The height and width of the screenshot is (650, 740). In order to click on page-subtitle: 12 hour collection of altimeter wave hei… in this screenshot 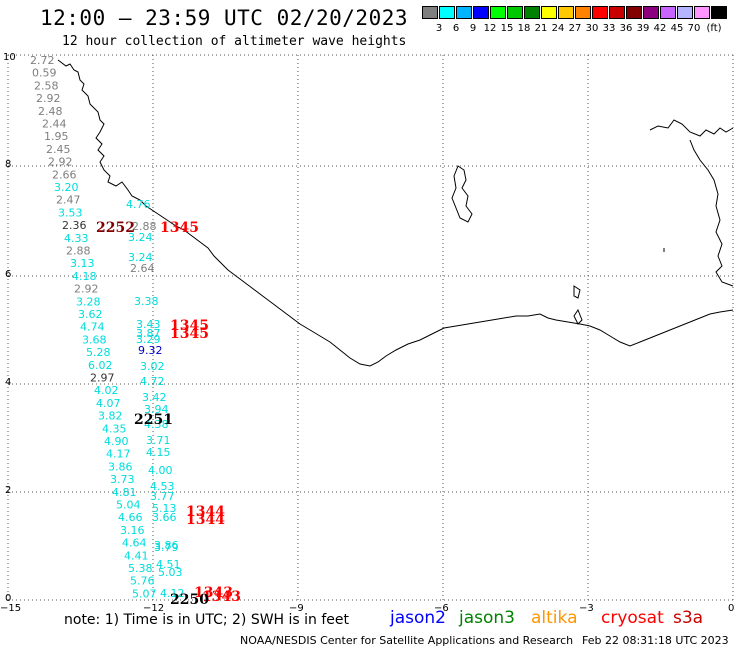, I will do `click(234, 41)`.